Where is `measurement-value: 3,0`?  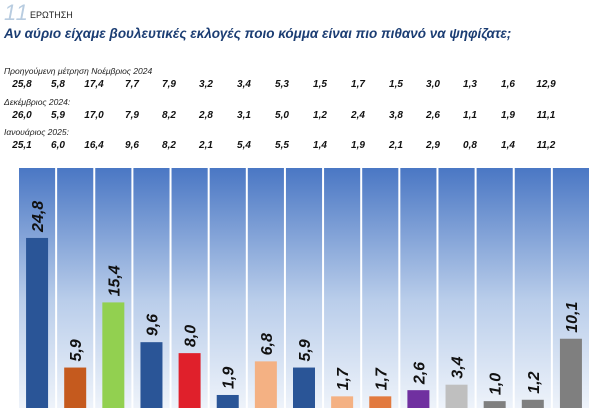
measurement-value: 3,0 is located at coordinates (433, 84).